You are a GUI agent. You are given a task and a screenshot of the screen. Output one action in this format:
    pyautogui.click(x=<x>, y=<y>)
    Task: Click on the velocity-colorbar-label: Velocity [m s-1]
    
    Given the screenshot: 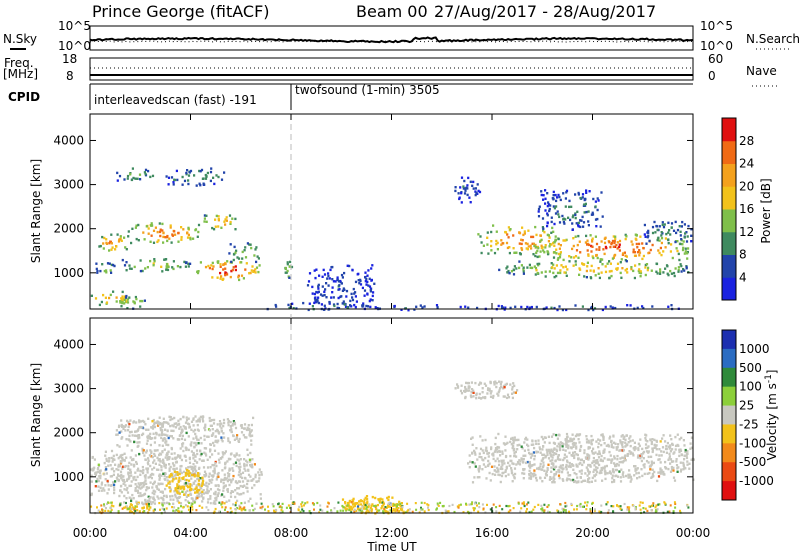 What is the action you would take?
    pyautogui.click(x=771, y=415)
    